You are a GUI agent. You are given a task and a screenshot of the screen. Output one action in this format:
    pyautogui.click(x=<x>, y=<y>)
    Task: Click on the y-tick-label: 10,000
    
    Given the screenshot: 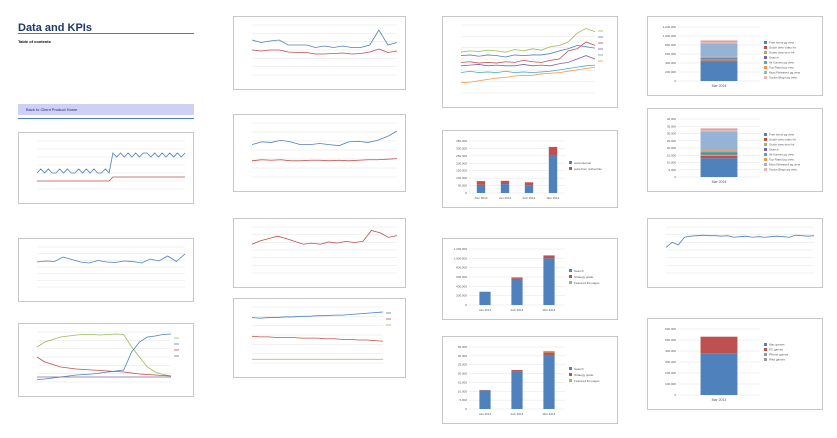 What is the action you would take?
    pyautogui.click(x=672, y=163)
    